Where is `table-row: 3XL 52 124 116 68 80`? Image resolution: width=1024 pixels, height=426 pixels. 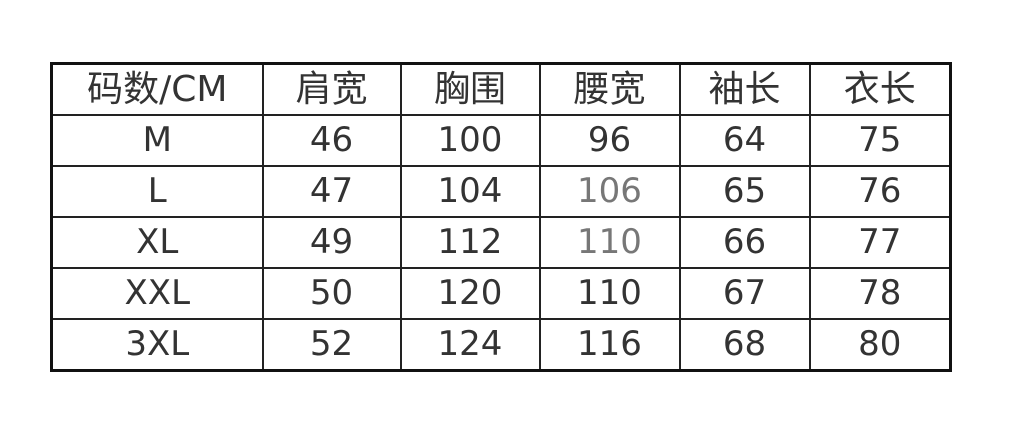
table-row: 3XL 52 124 116 68 80 is located at coordinates (501, 345).